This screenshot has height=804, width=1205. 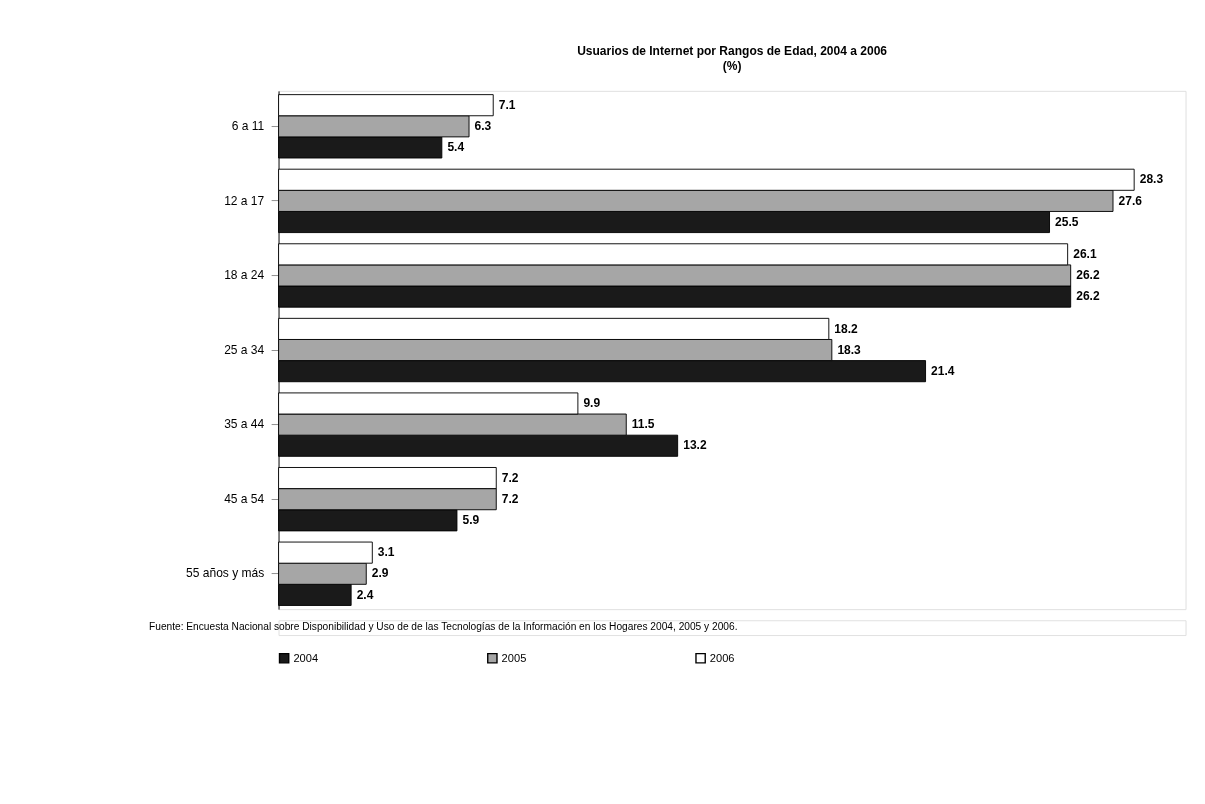 What do you see at coordinates (244, 349) in the screenshot?
I see `y-tick-label: 25 a 34` at bounding box center [244, 349].